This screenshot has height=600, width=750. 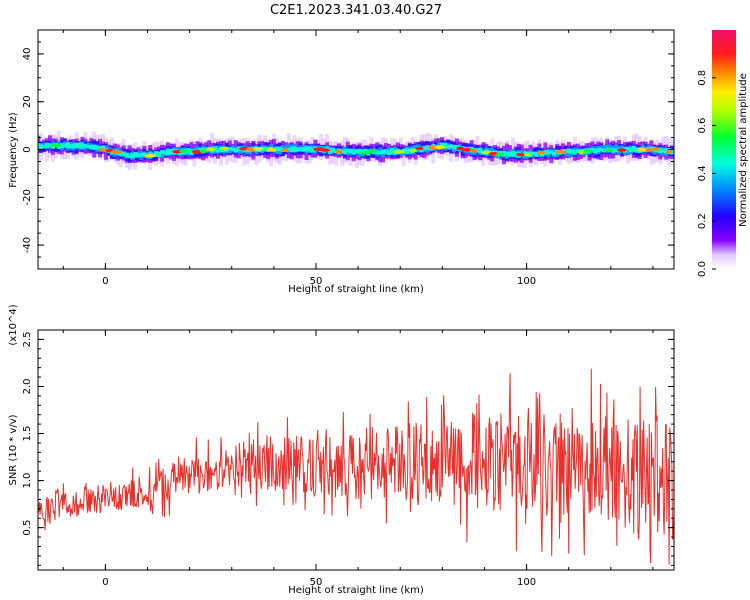 What do you see at coordinates (702, 221) in the screenshot?
I see `colorbar-tick-label: 0.2` at bounding box center [702, 221].